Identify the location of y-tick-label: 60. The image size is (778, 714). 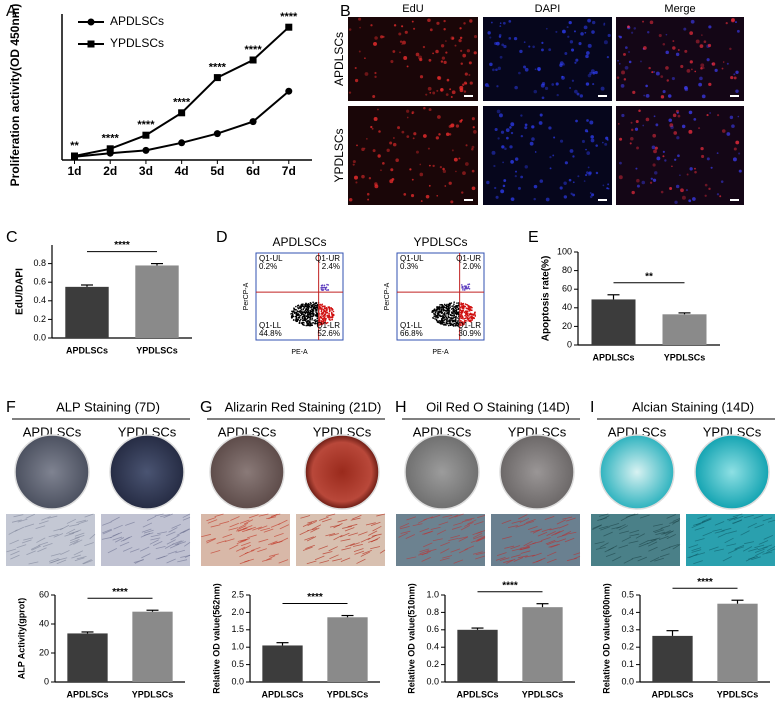
(567, 289).